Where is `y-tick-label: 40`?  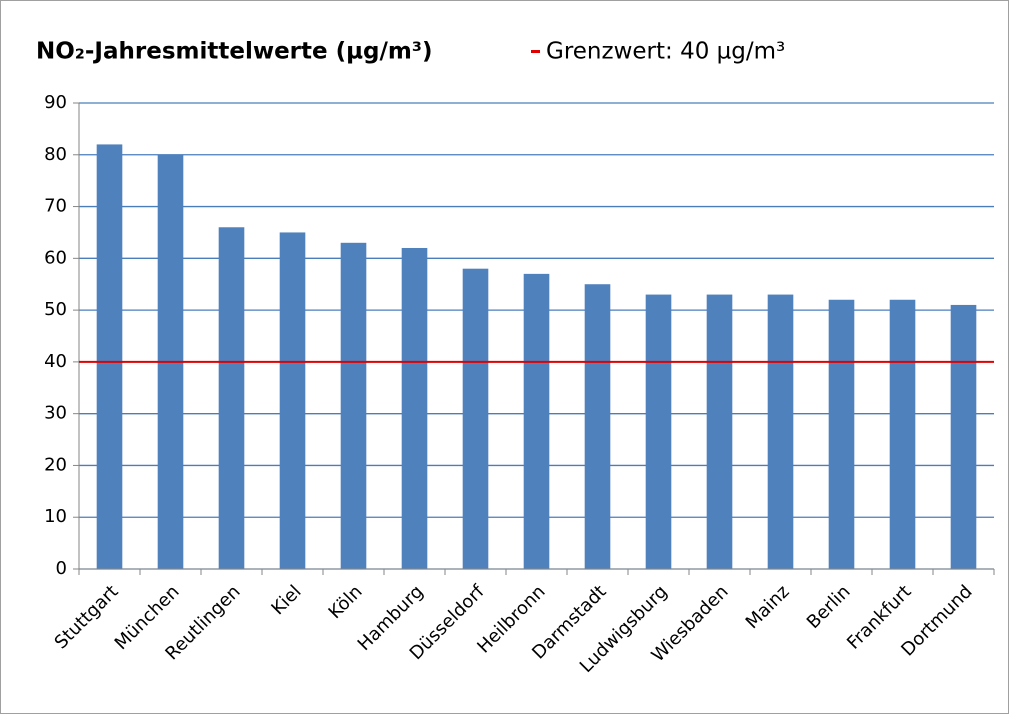 y-tick-label: 40 is located at coordinates (55, 361).